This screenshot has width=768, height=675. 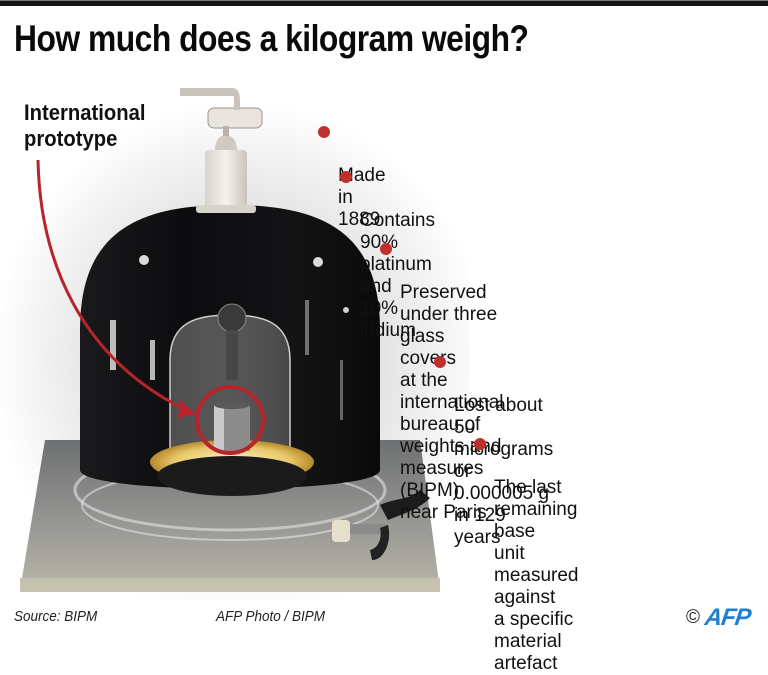 What do you see at coordinates (271, 616) in the screenshot?
I see `photo-credit: AFP Photo / BIPM` at bounding box center [271, 616].